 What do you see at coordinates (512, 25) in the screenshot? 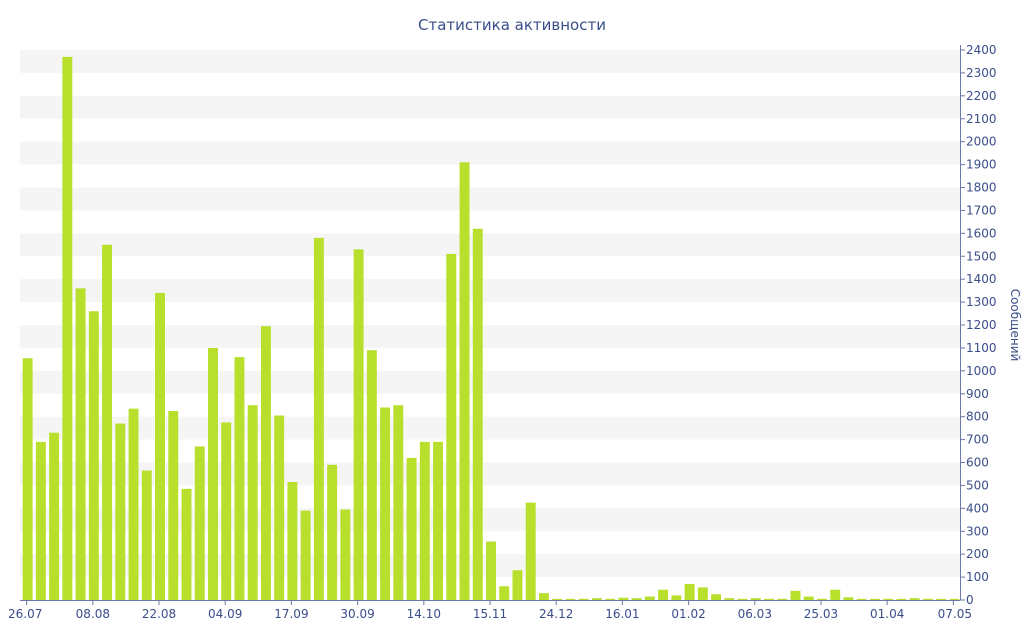
I see `chart-title: Статистика активности` at bounding box center [512, 25].